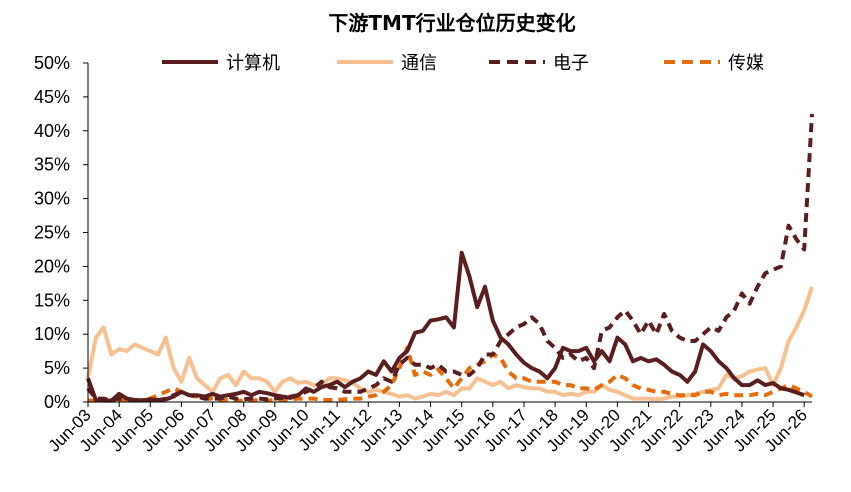 The height and width of the screenshot is (492, 851). I want to click on legend-label-0: 计算机, so click(253, 63).